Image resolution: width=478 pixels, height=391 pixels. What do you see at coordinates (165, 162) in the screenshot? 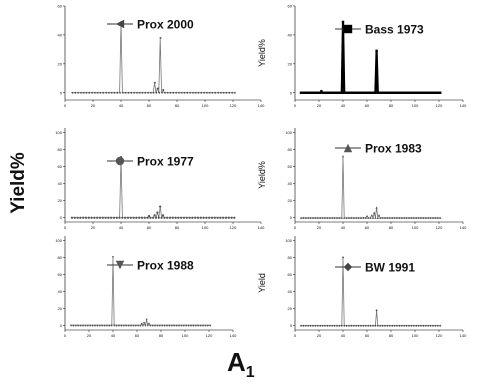
I see `legend-label: Prox 1977` at bounding box center [165, 162].